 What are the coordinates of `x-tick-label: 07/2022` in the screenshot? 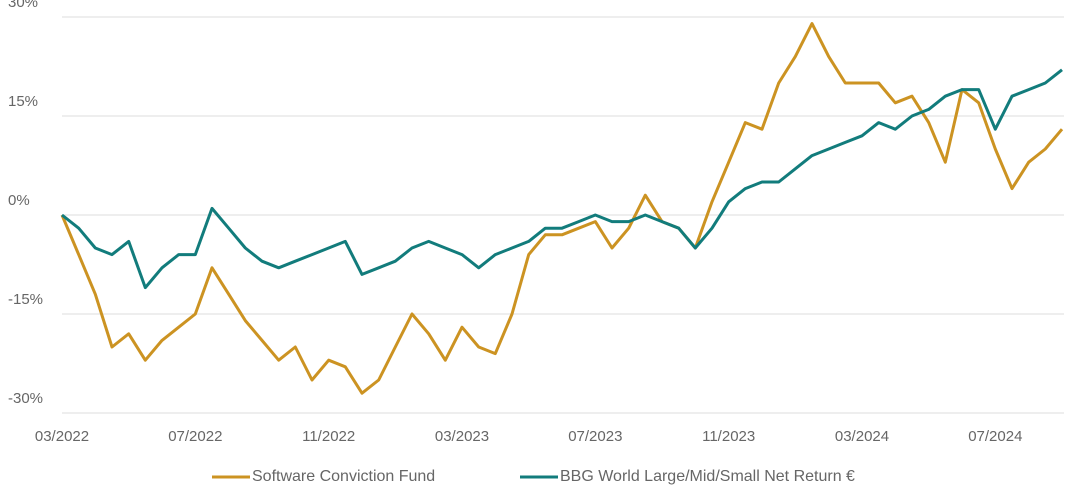 It's located at (195, 436).